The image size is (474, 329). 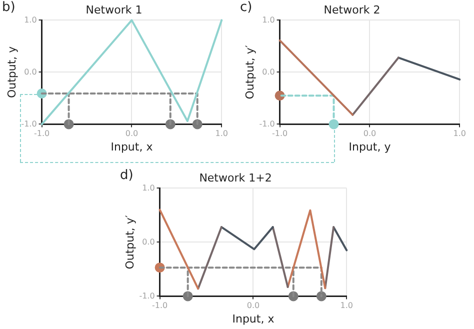 What do you see at coordinates (370, 147) in the screenshot?
I see `x-axis-title: Input, y` at bounding box center [370, 147].